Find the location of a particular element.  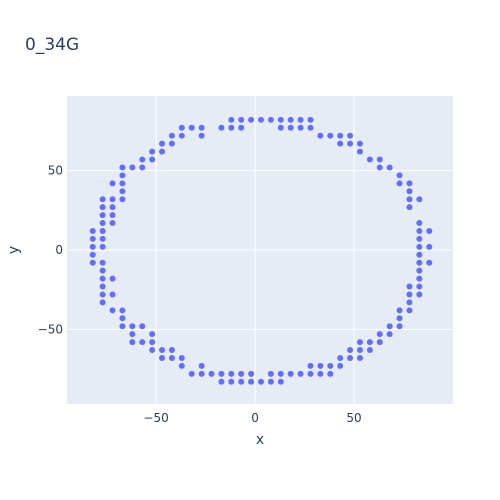

y-tick-label: 50 is located at coordinates (55, 171).